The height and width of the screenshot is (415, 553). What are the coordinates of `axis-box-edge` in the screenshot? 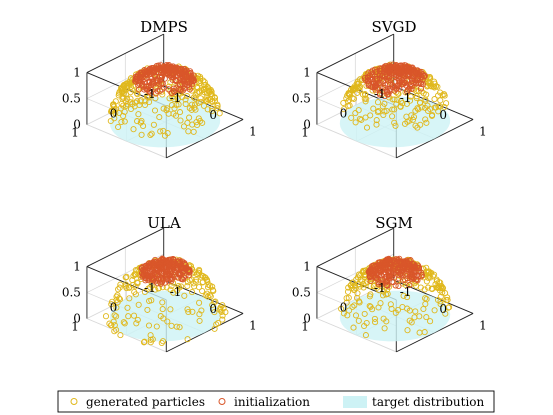 It's located at (355, 247).